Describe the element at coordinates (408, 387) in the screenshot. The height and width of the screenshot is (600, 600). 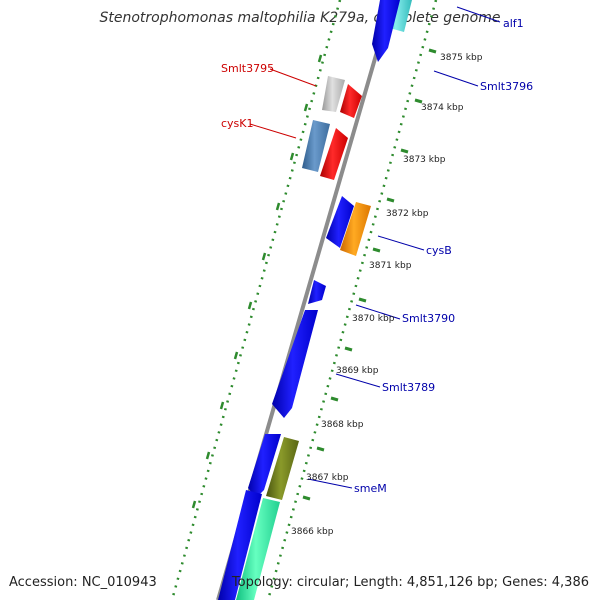
I see `gene-label-smlt3789: Smlt3789` at that location.